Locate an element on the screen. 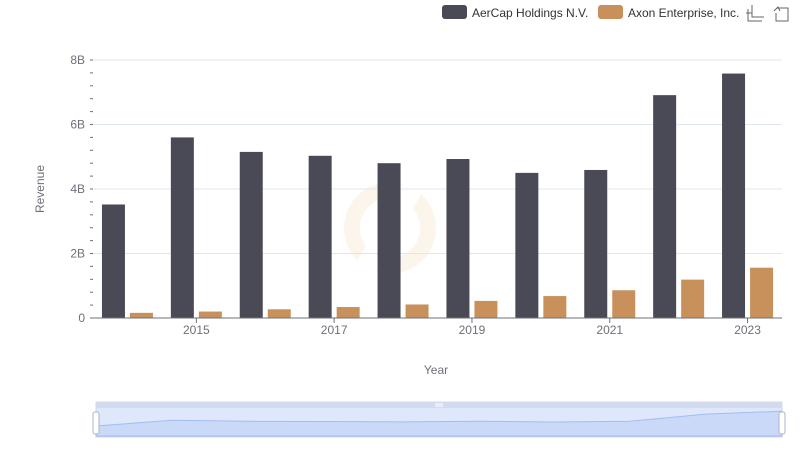 This screenshot has height=461, width=800. legend-swatch-aercap is located at coordinates (454, 12).